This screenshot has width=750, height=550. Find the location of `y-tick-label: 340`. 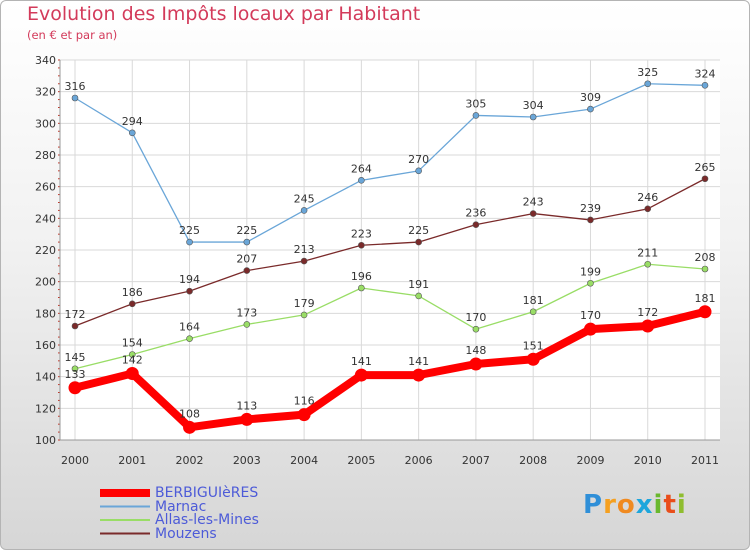

y-tick-label: 340 is located at coordinates (45, 60).